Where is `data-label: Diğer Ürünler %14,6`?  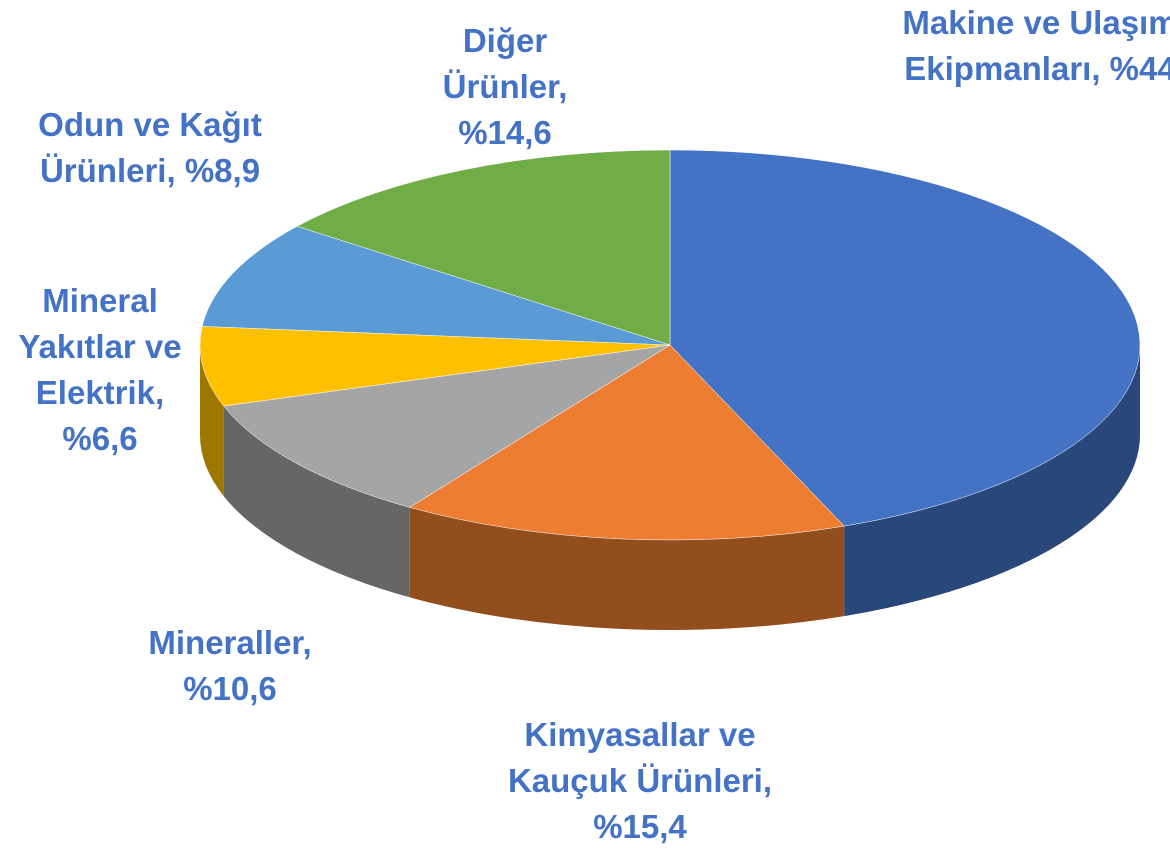
data-label: Diğer Ürünler %14,6 is located at coordinates (505, 87).